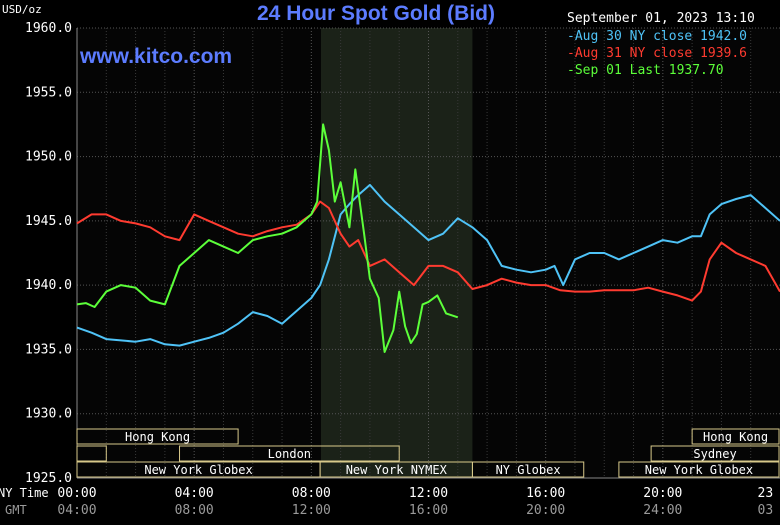 This screenshot has height=525, width=780. Describe the element at coordinates (48, 478) in the screenshot. I see `y-tick-label-7: 1925.0` at that location.